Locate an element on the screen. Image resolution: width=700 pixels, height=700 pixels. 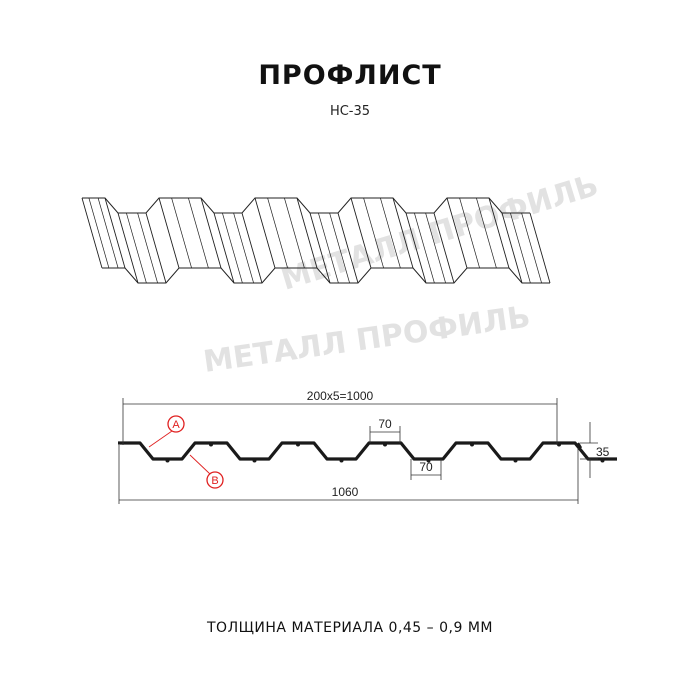
watermark-lower: МЕТАЛЛ ПРОФИЛЬ is located at coordinates (366, 339).